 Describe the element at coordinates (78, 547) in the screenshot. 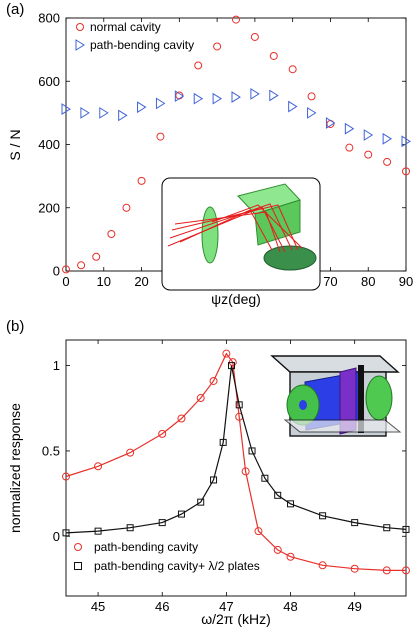

I see `legend-marker-path-bending-b` at that location.